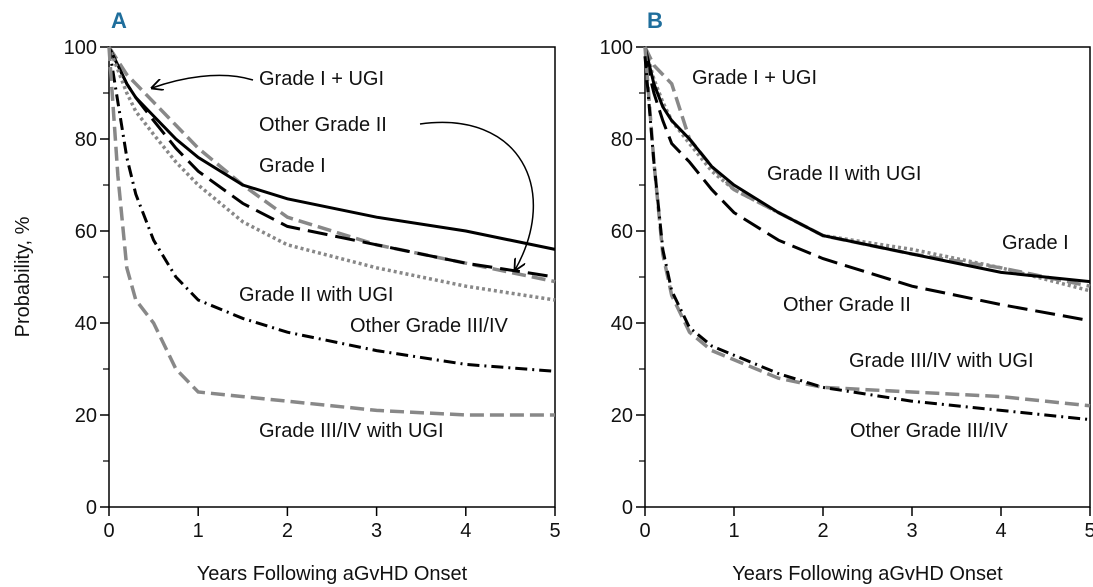 The width and height of the screenshot is (1093, 587). What do you see at coordinates (655, 20) in the screenshot?
I see `panel-label: B` at bounding box center [655, 20].